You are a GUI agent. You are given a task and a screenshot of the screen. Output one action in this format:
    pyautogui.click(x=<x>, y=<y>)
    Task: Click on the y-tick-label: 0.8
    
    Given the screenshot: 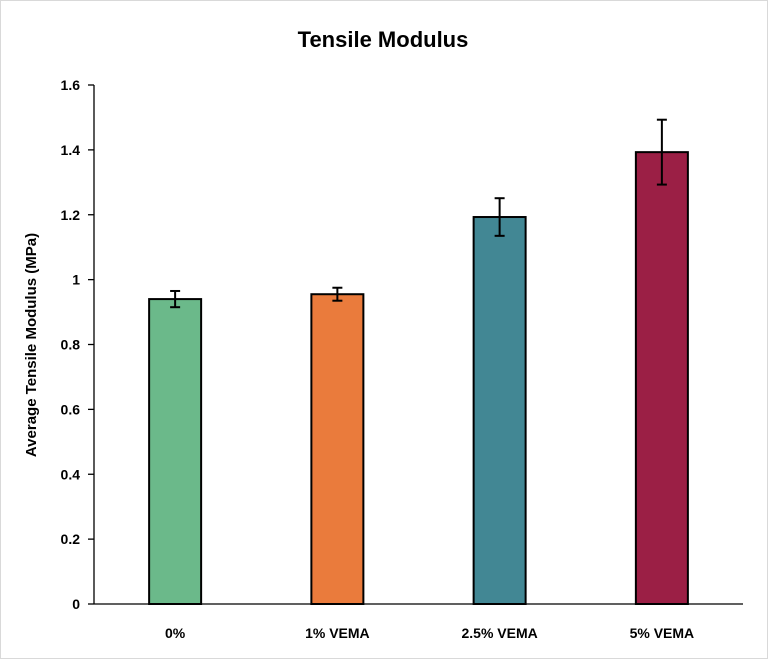 What is the action you would take?
    pyautogui.click(x=71, y=345)
    